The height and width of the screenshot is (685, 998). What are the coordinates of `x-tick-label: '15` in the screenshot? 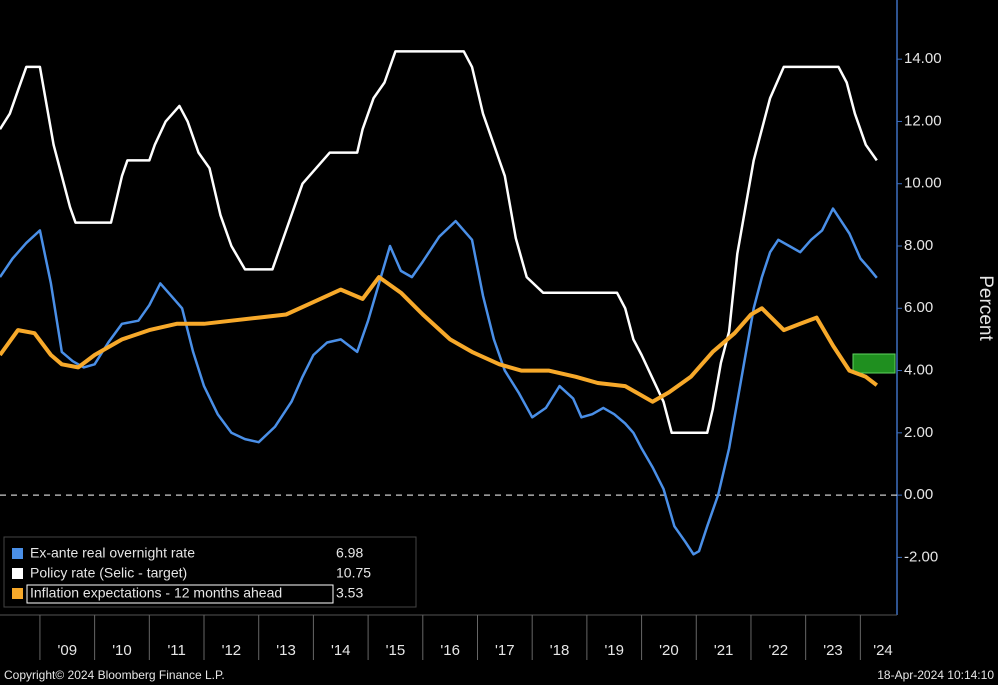 It's located at (396, 650).